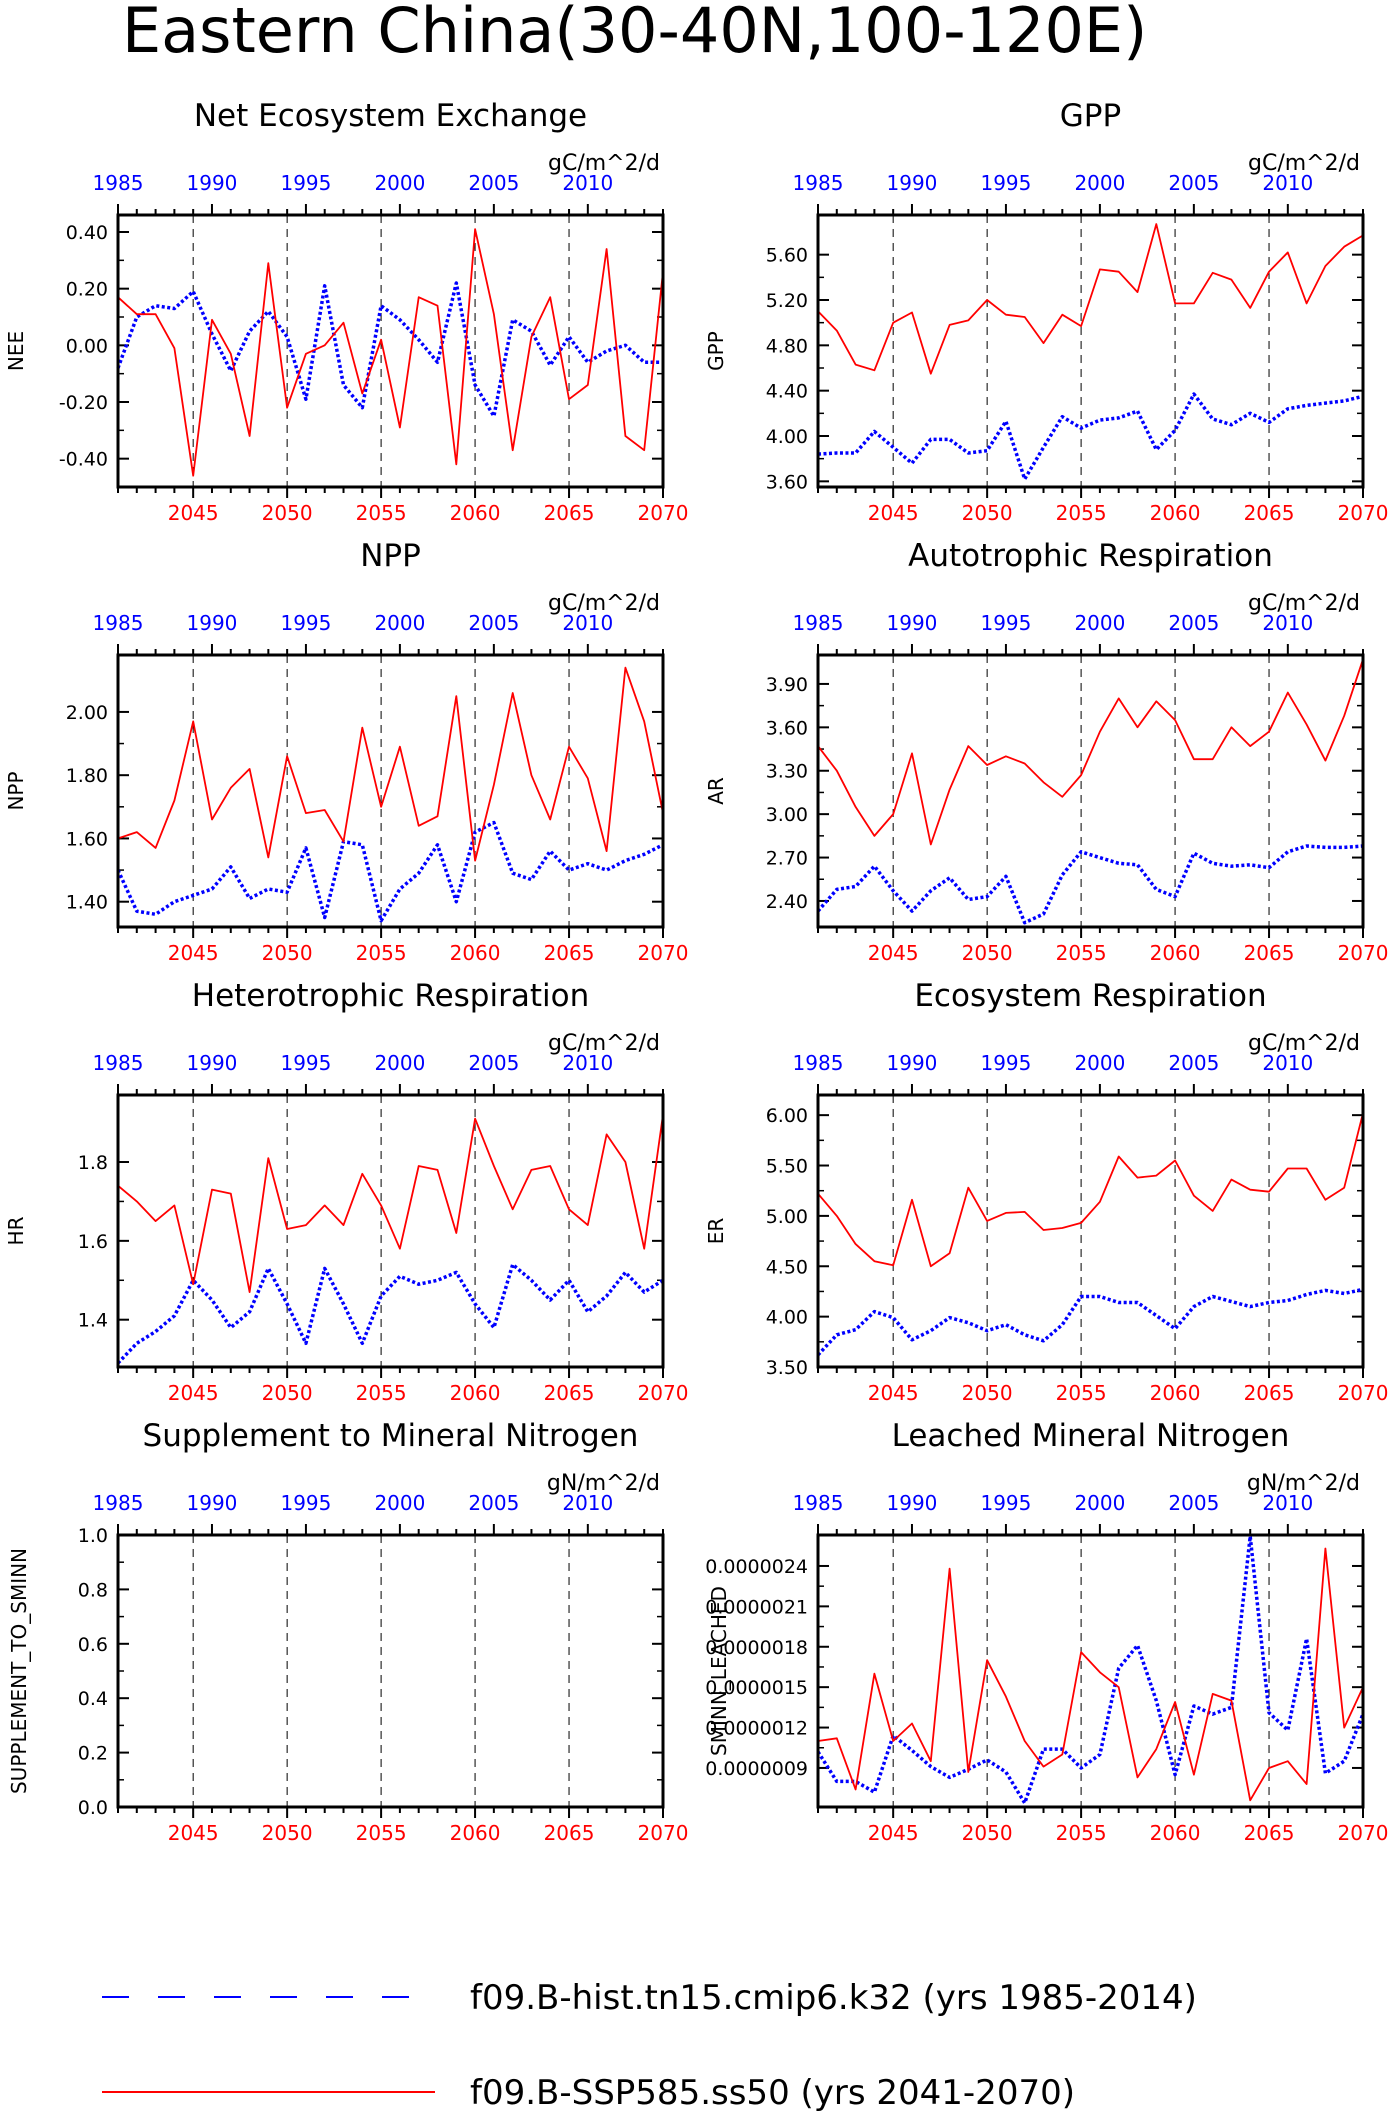 This screenshot has width=1392, height=2119. What do you see at coordinates (787, 1368) in the screenshot?
I see `y-tick-label: 3.50` at bounding box center [787, 1368].